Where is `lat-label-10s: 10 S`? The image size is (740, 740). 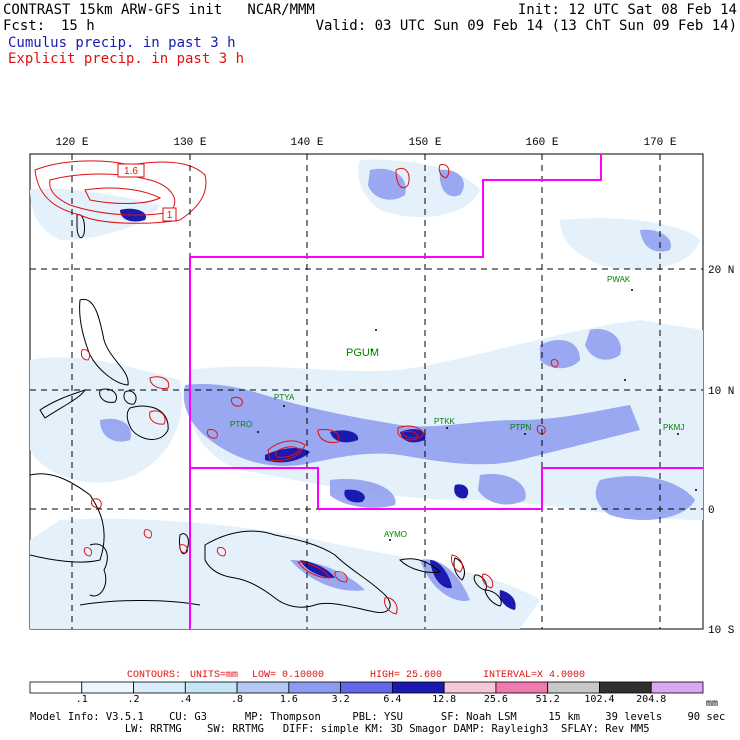 lat-label-10s: 10 S is located at coordinates (721, 631).